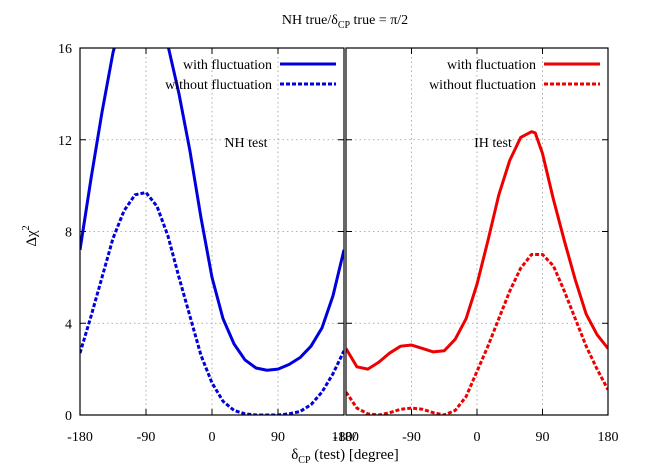 This screenshot has height=465, width=664. I want to click on y-tick-label: 8, so click(68, 233).